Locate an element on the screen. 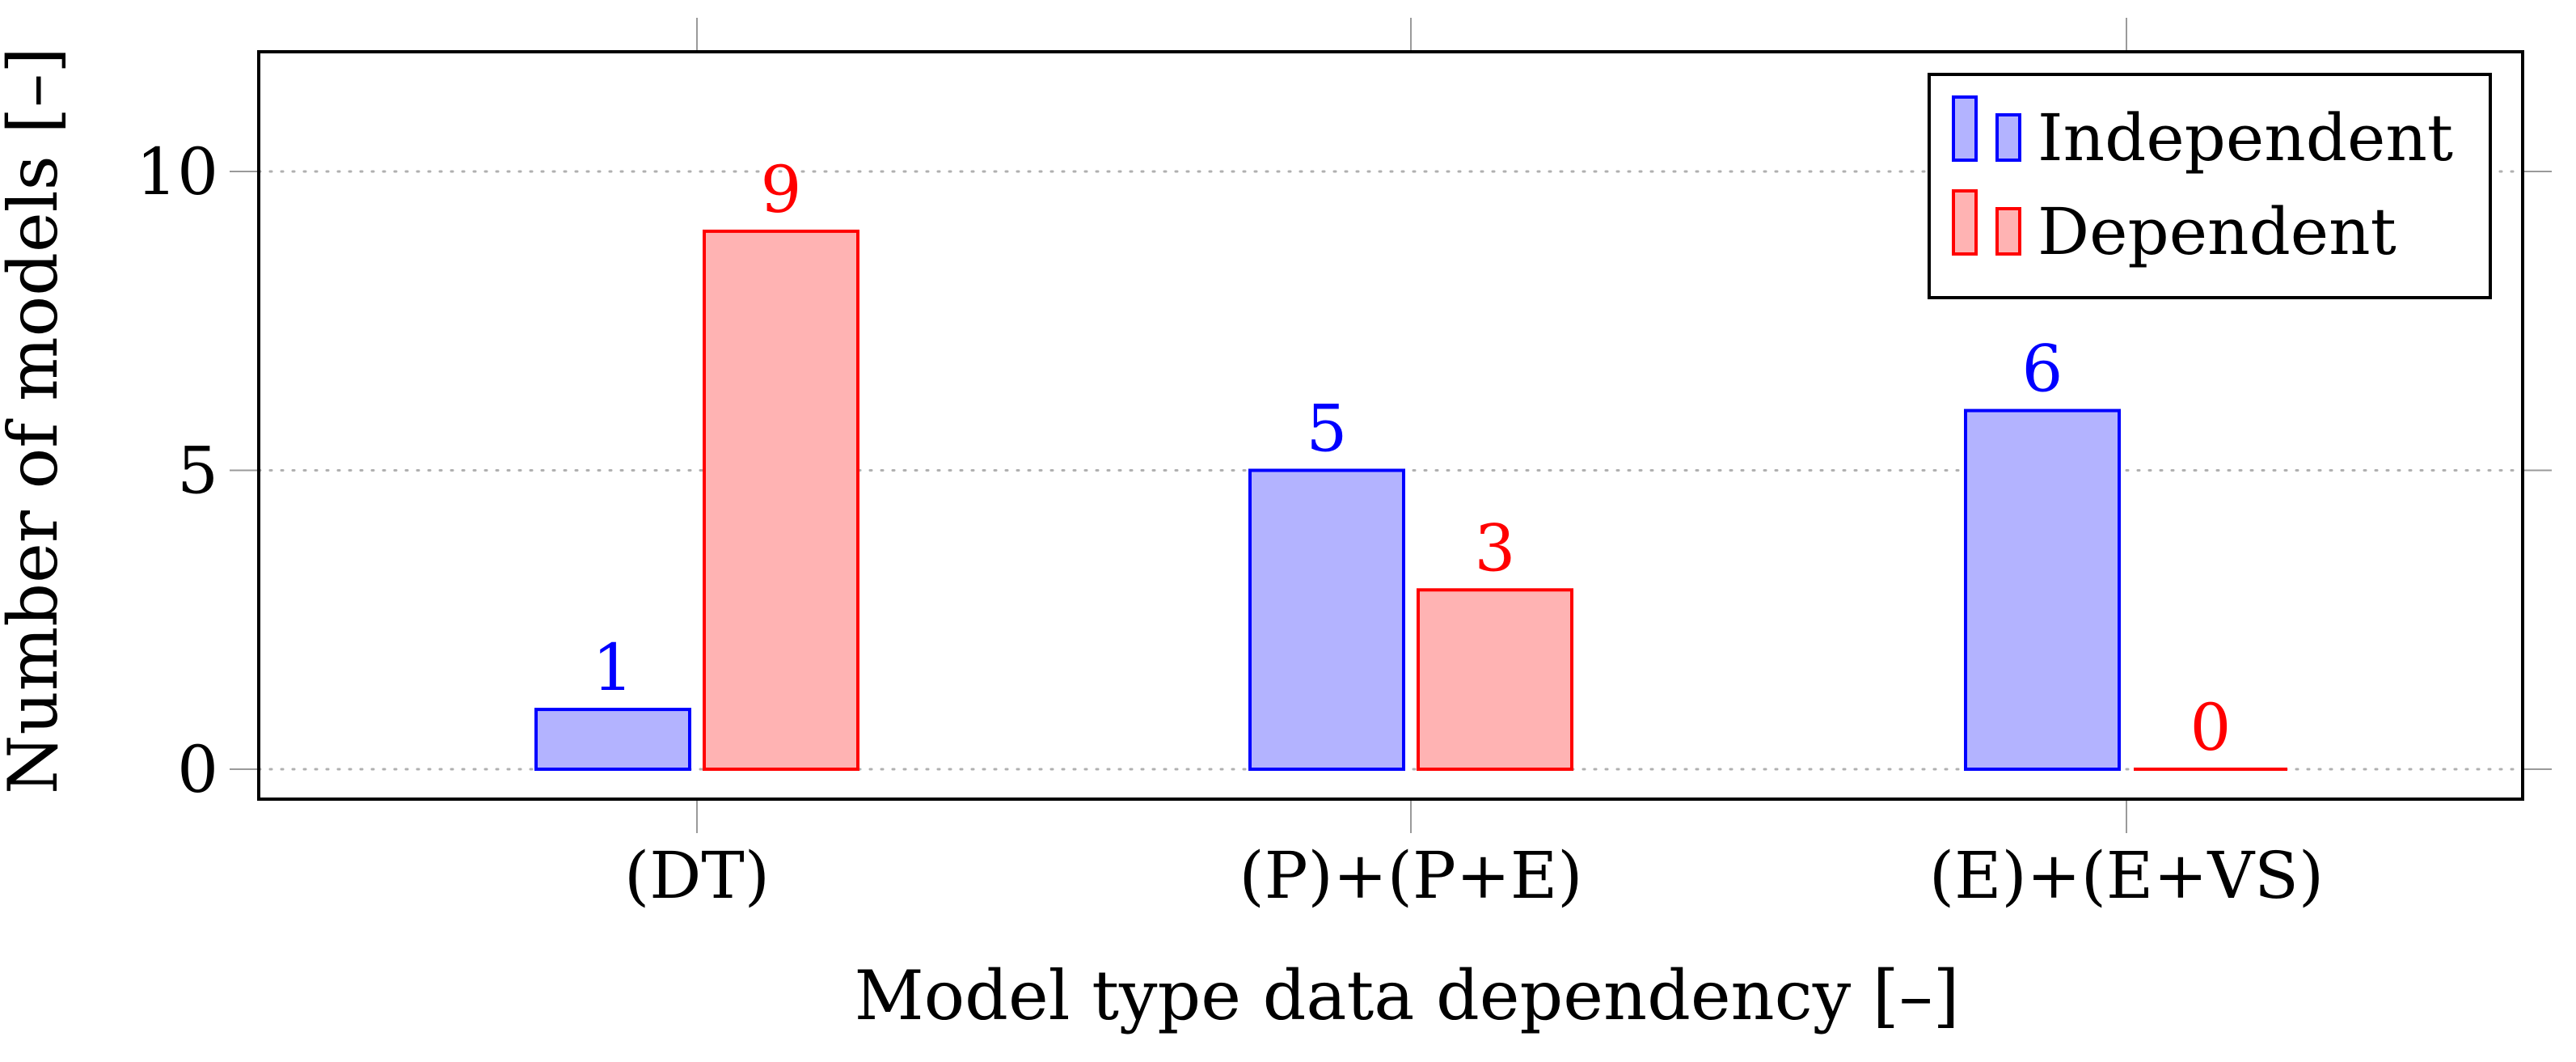 Image resolution: width=2576 pixels, height=1062 pixels. data-label: 9 is located at coordinates (781, 189).